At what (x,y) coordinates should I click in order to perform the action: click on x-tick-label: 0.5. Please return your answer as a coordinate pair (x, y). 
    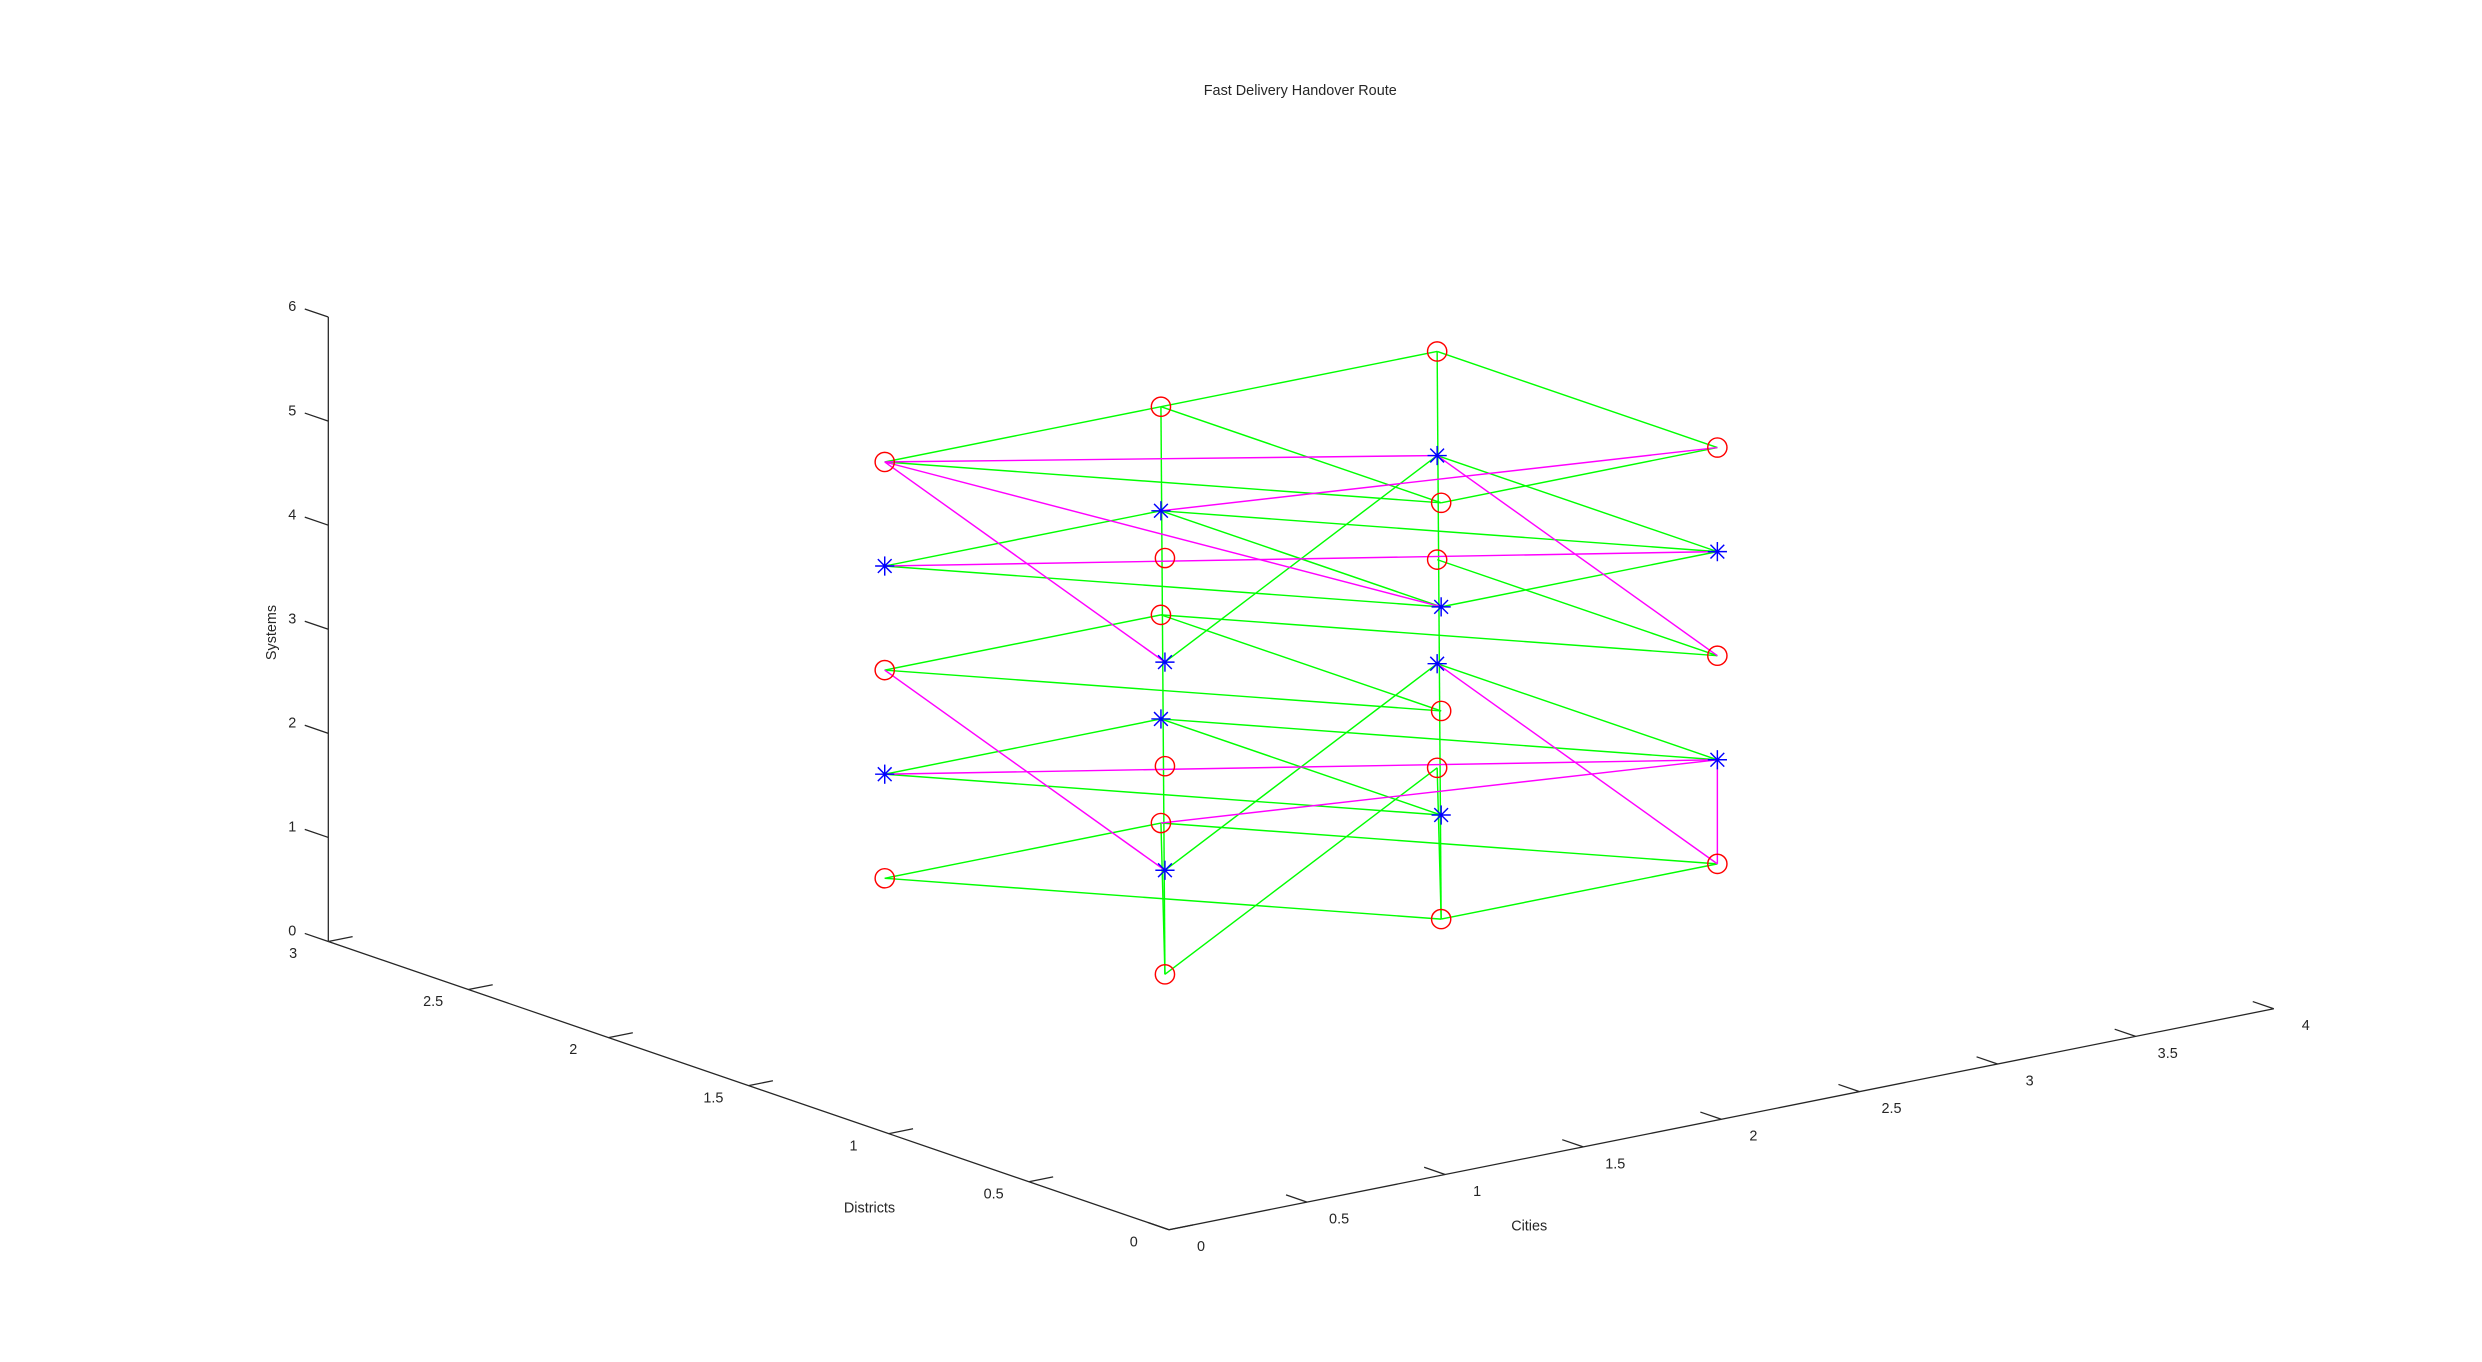
    Looking at the image, I should click on (1339, 1220).